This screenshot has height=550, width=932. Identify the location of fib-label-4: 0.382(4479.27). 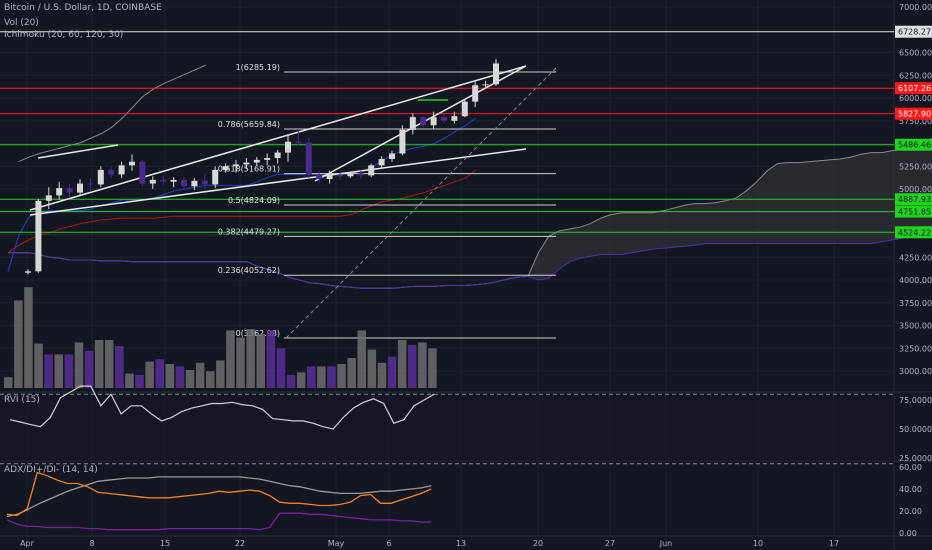
(249, 231).